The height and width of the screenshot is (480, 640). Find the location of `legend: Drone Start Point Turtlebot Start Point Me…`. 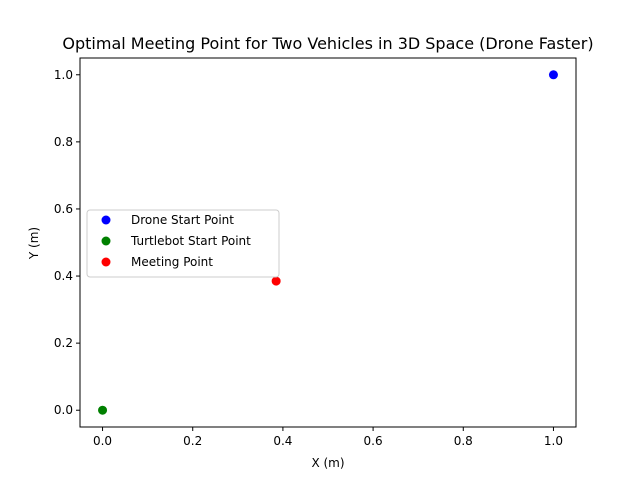

legend: Drone Start Point Turtlebot Start Point Me… is located at coordinates (183, 243).